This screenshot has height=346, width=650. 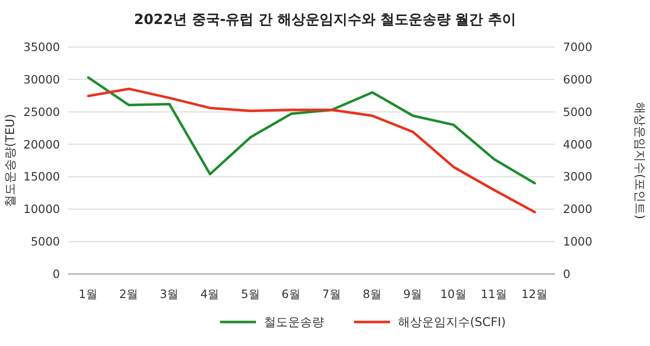 What do you see at coordinates (577, 241) in the screenshot?
I see `y2-tick-label: 1000` at bounding box center [577, 241].